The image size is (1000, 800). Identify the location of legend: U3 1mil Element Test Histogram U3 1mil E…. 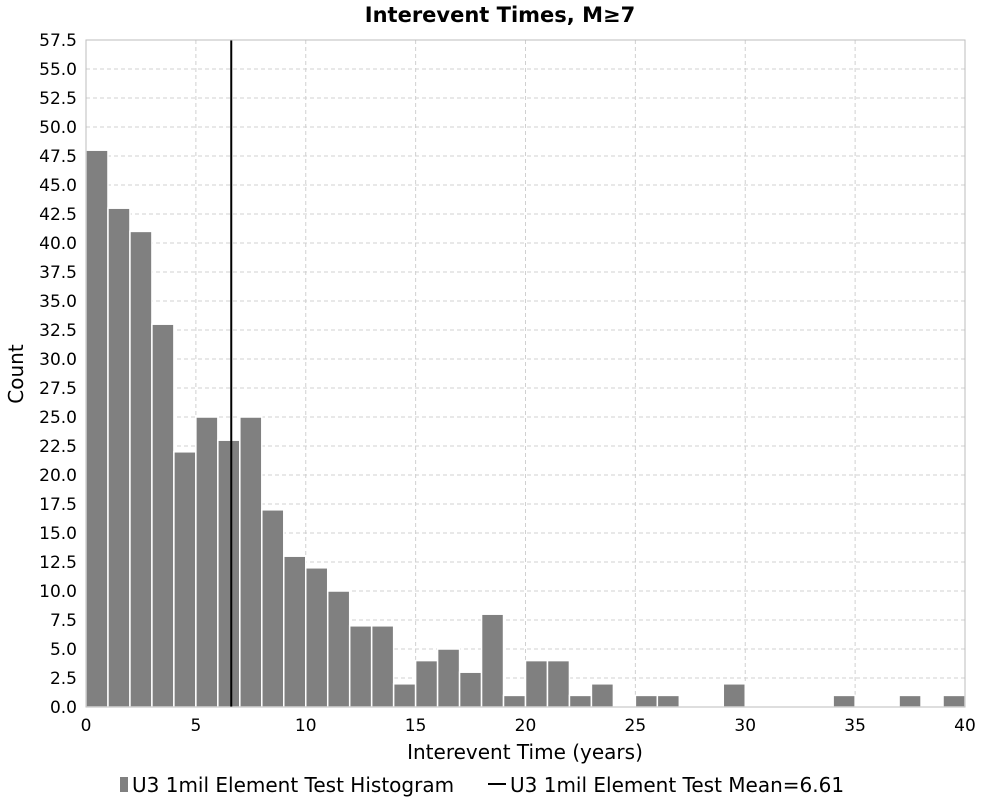
(482, 785).